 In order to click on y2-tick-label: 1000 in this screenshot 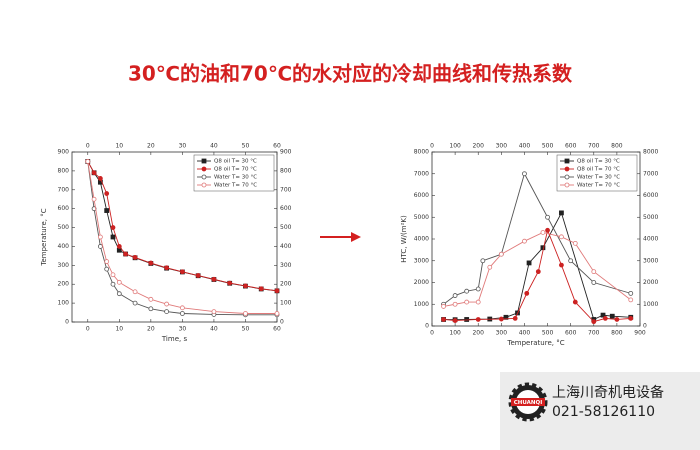, I will do `click(650, 304)`.